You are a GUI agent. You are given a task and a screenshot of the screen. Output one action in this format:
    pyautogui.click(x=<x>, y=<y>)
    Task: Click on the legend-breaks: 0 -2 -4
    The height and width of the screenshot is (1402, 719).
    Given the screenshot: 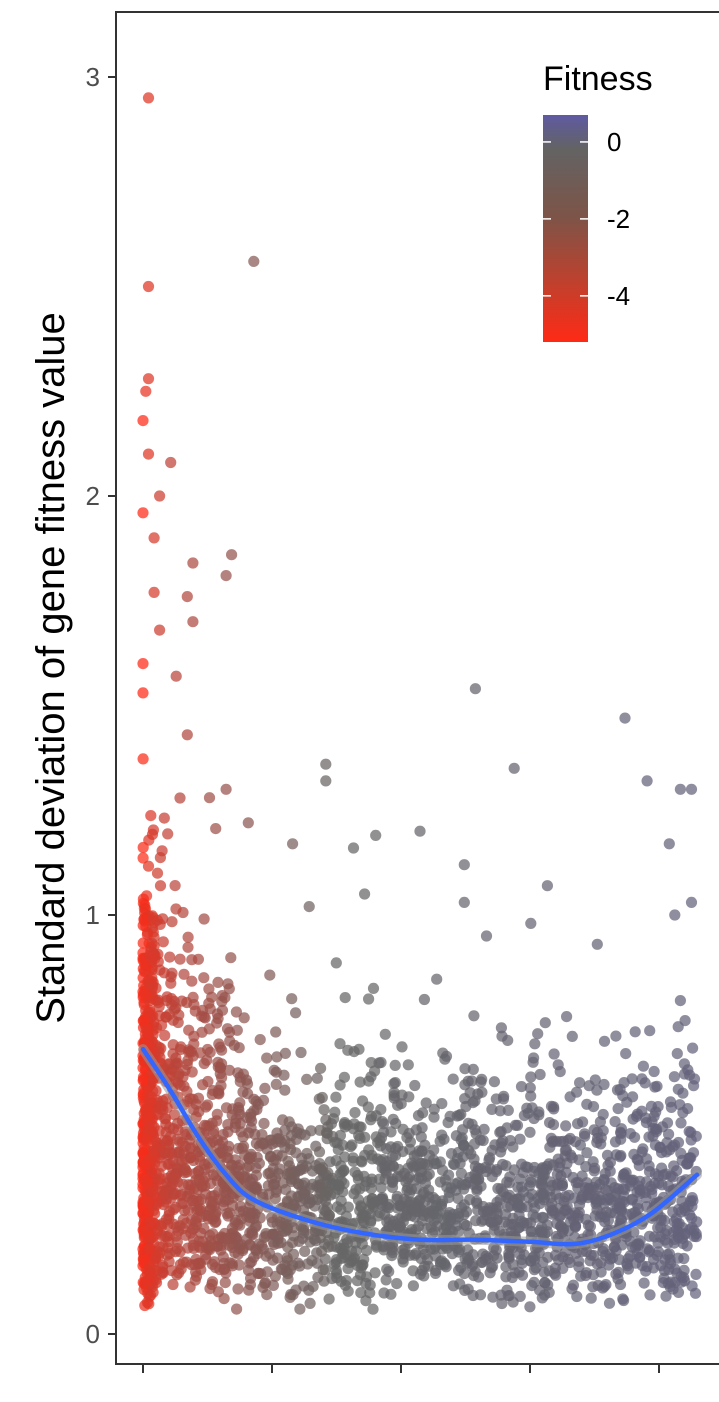 What is the action you would take?
    pyautogui.click(x=586, y=219)
    